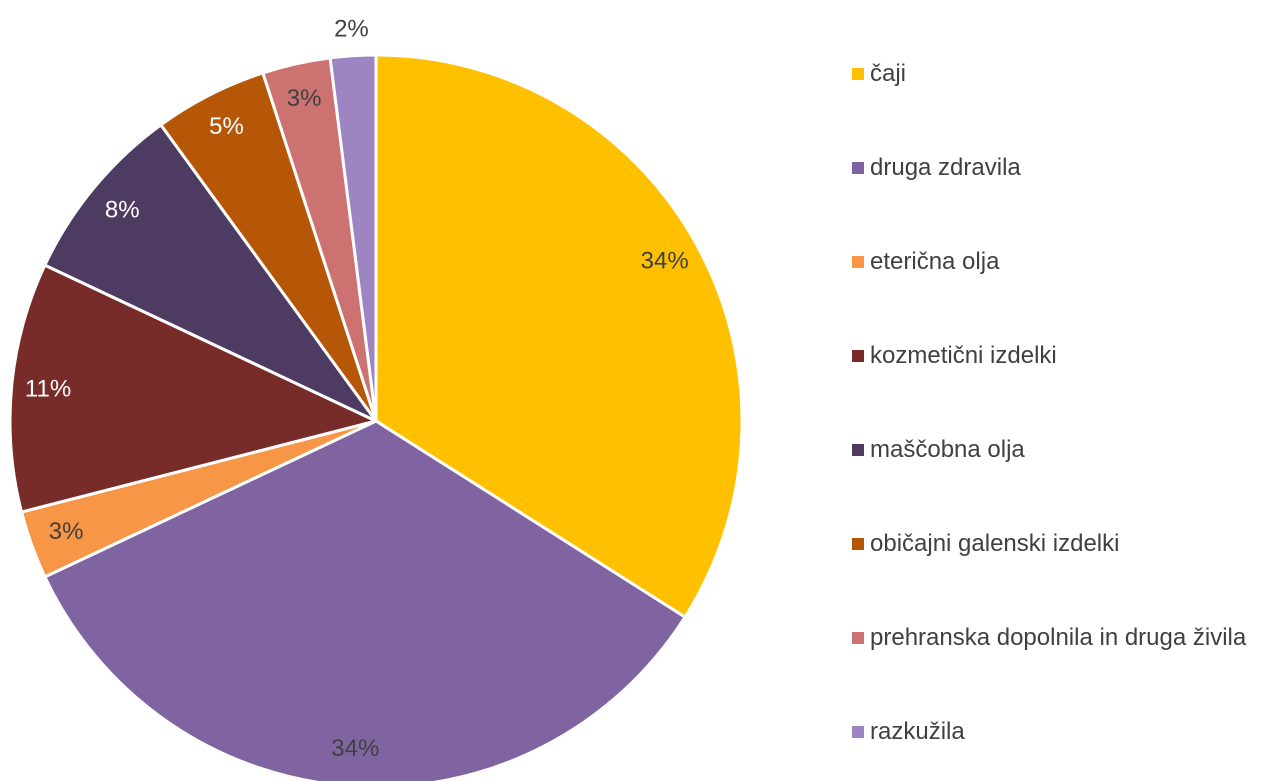 The height and width of the screenshot is (781, 1262). Describe the element at coordinates (995, 543) in the screenshot. I see `legend-label: običajni galenski izdelki` at that location.